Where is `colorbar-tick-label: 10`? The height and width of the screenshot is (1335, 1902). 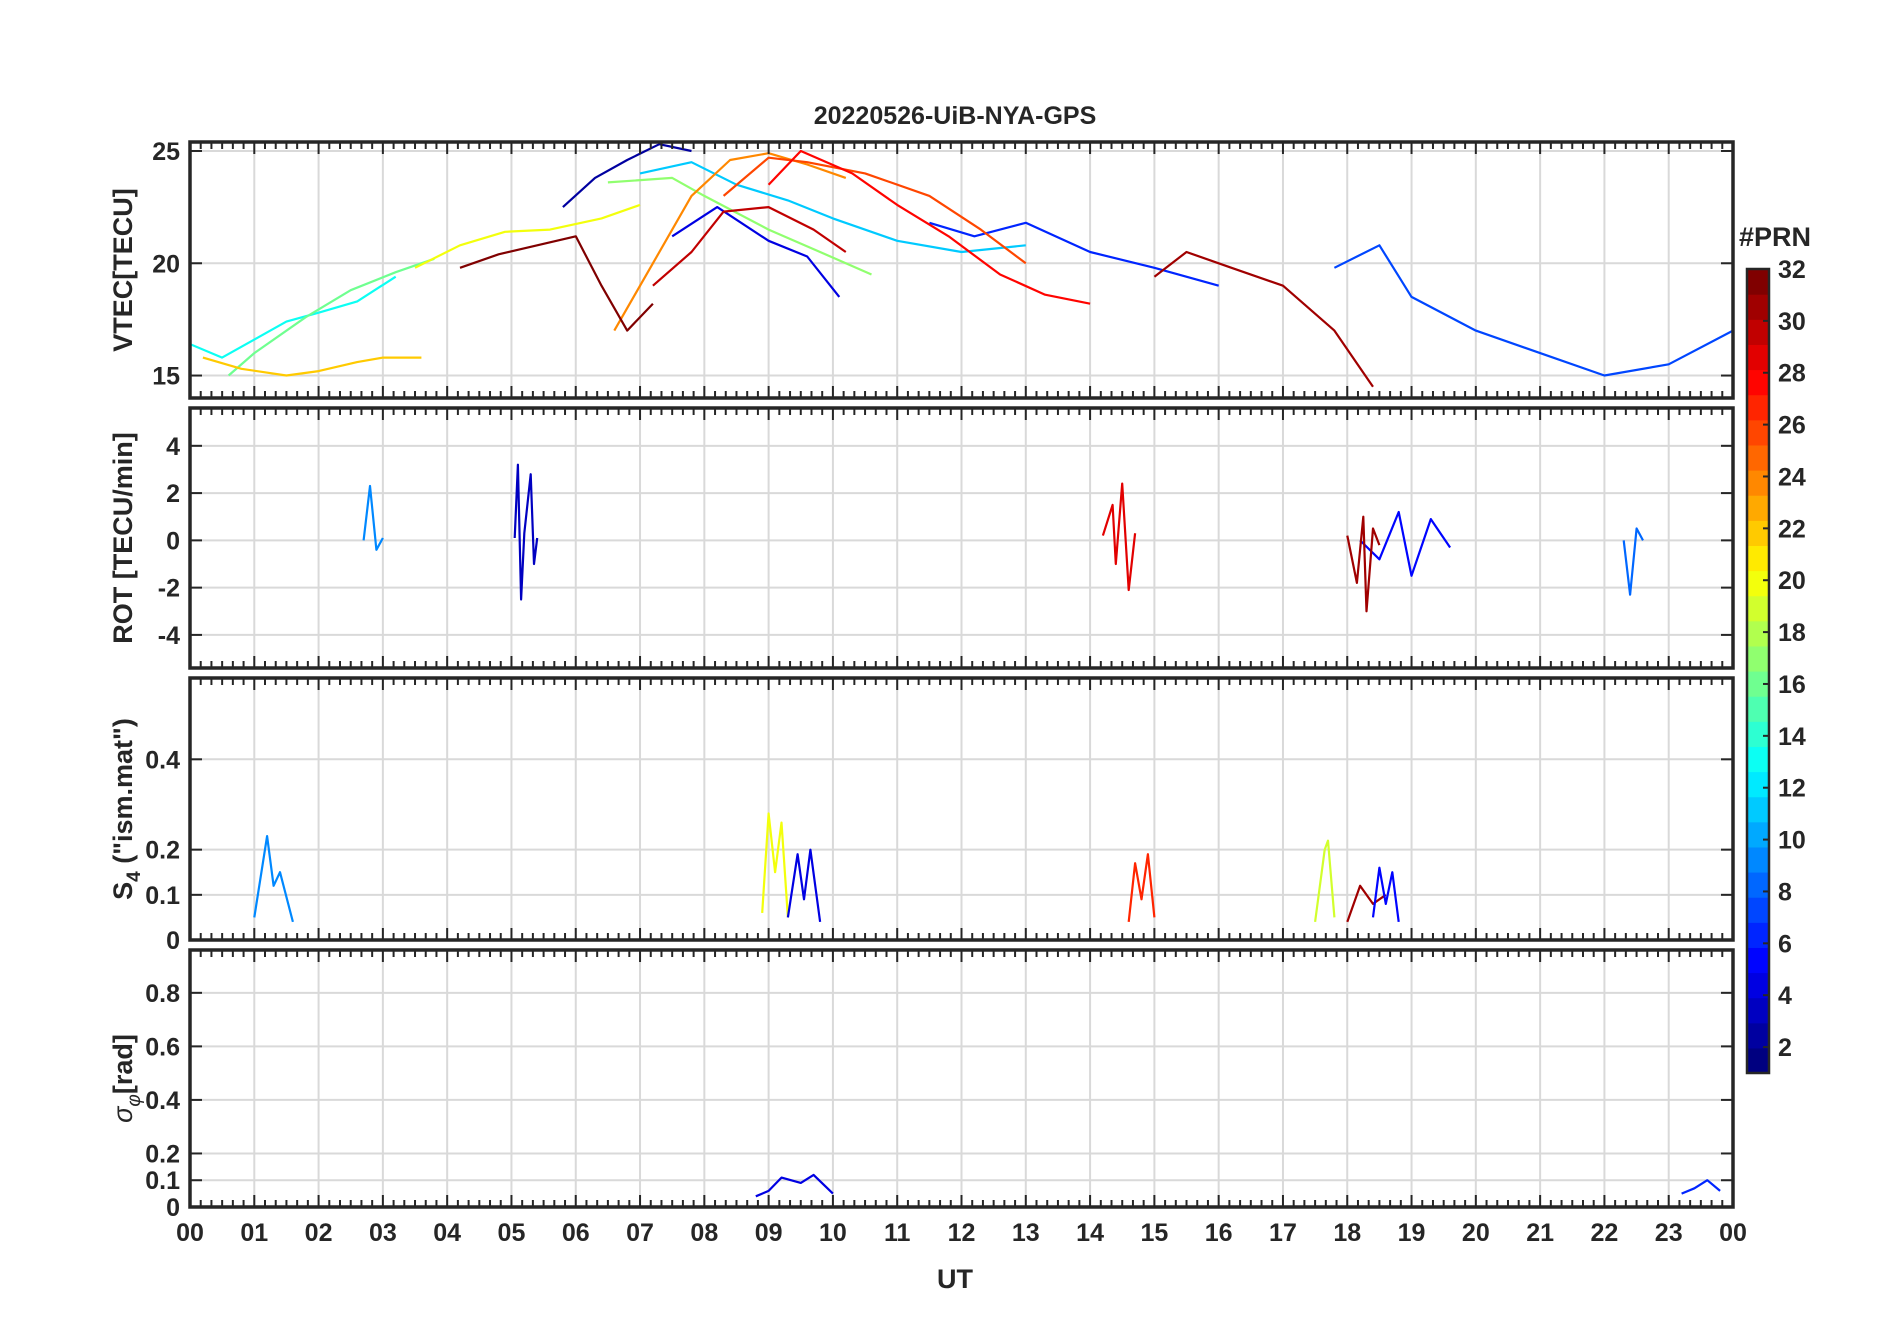
colorbar-tick-label: 10 is located at coordinates (1792, 841).